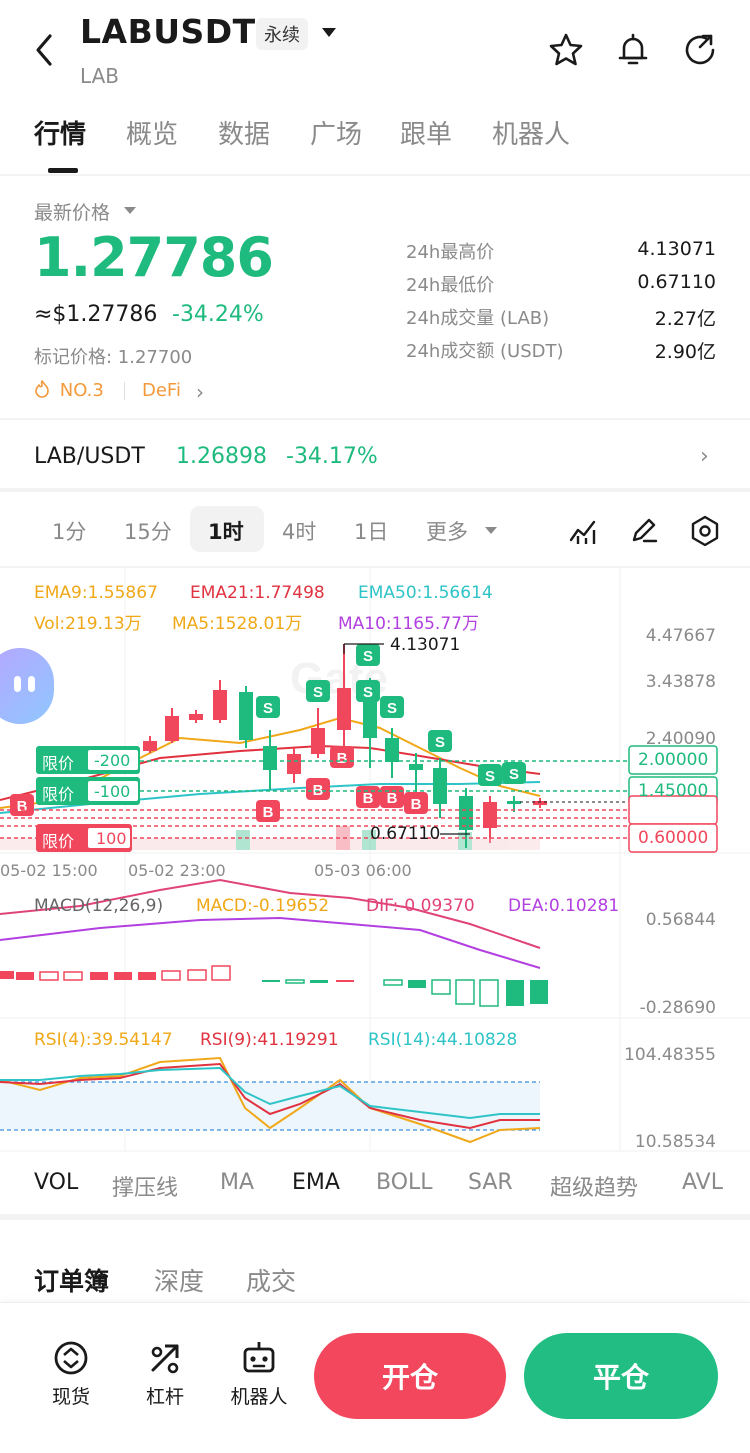 The width and height of the screenshot is (750, 1453). I want to click on order-qty-label: -100, so click(112, 791).